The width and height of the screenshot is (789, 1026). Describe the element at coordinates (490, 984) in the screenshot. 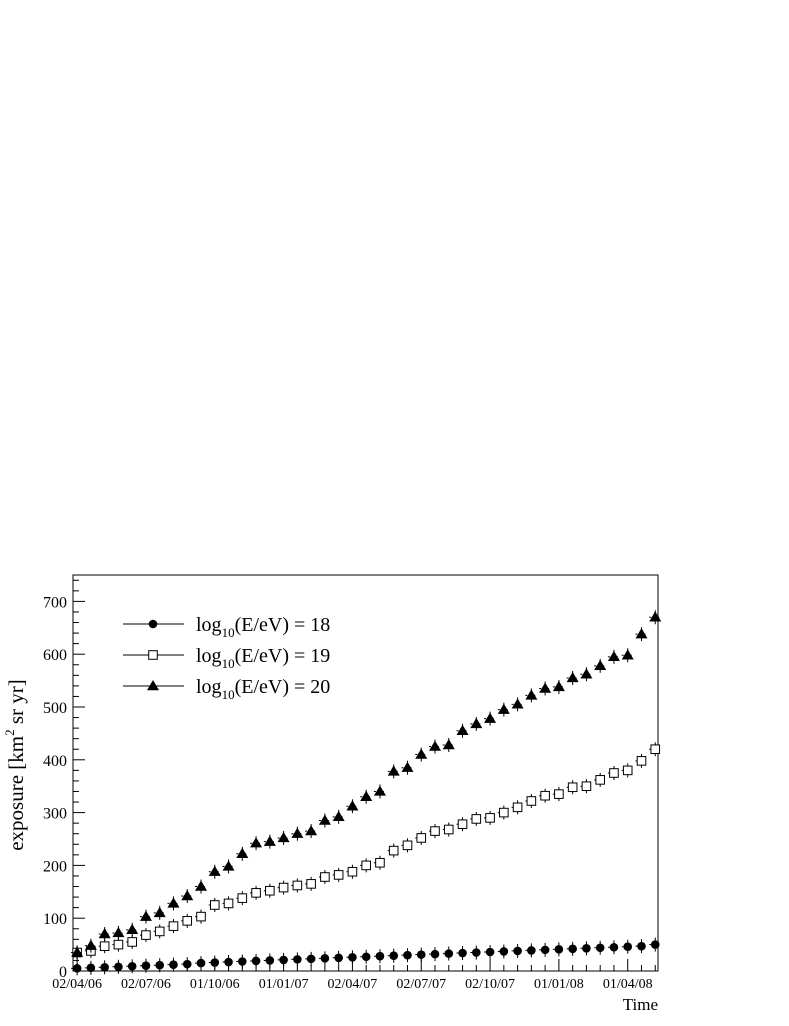

I see `x-tick-label: 02/10/07` at that location.